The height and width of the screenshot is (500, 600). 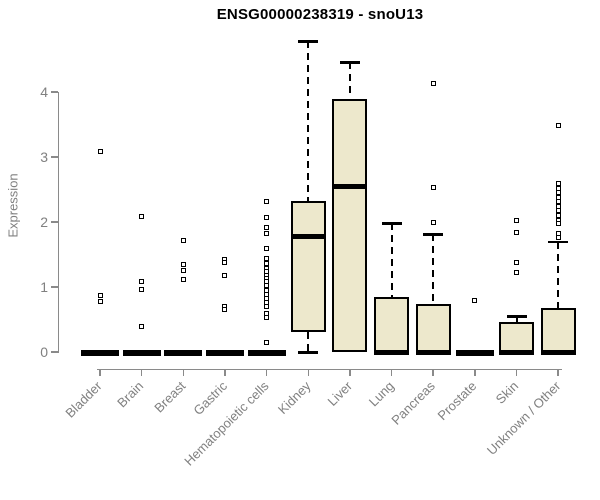 What do you see at coordinates (320, 14) in the screenshot?
I see `chart-title: ENSG00000238319 - snoU13` at bounding box center [320, 14].